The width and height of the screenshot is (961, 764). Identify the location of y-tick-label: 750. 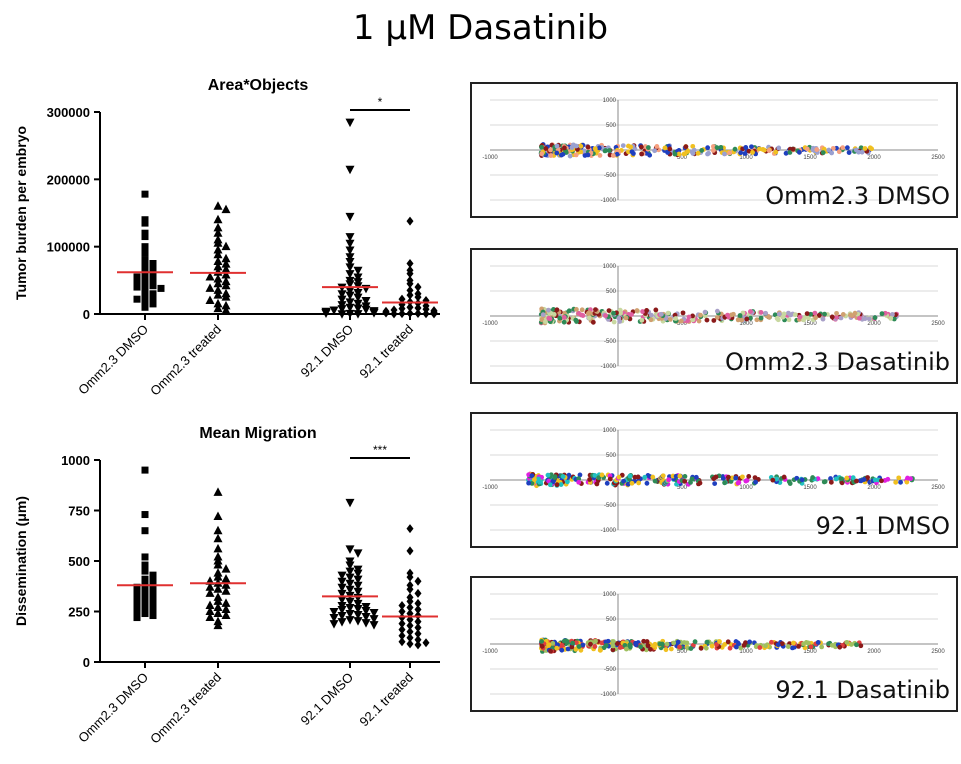
(79, 511).